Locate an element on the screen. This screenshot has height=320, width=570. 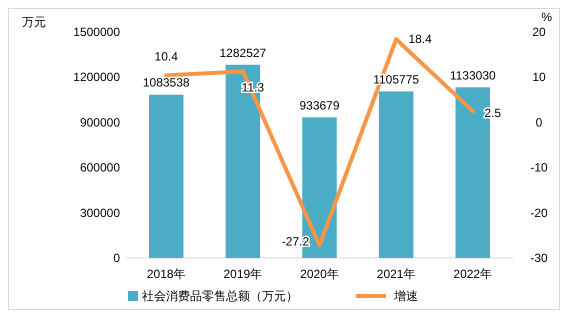
y2-tick-label: 10 is located at coordinates (539, 77).